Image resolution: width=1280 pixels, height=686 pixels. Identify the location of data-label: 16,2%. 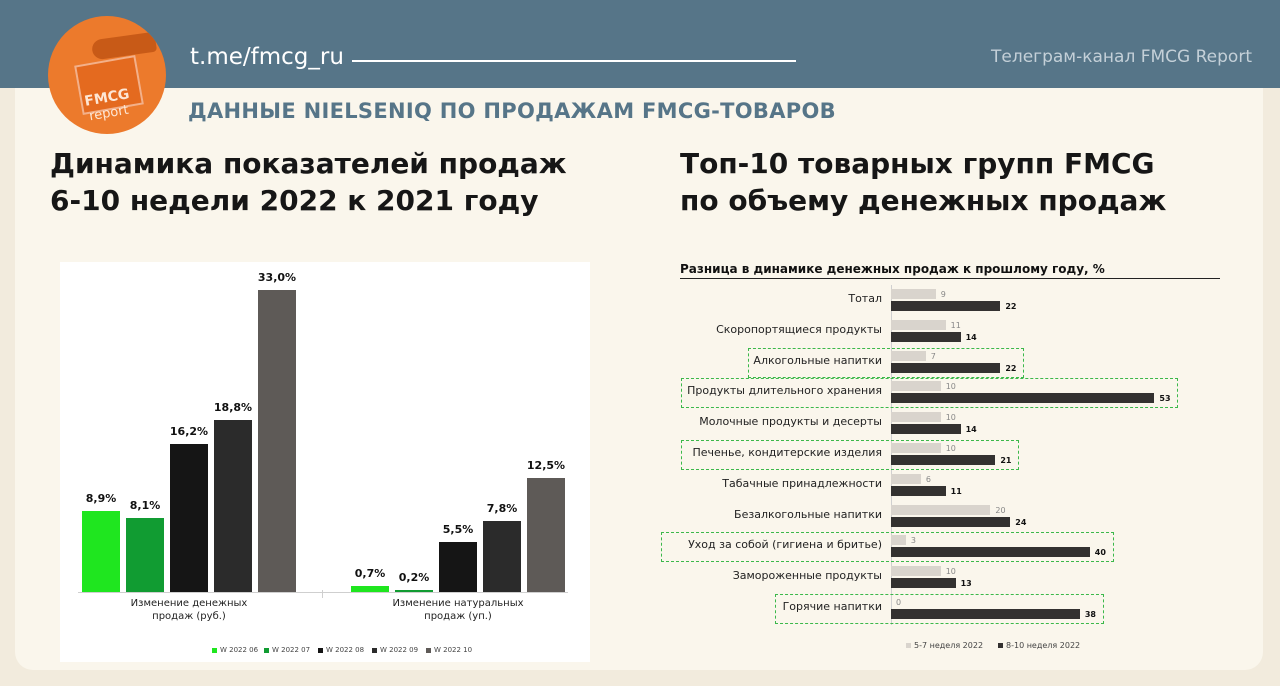
(189, 431).